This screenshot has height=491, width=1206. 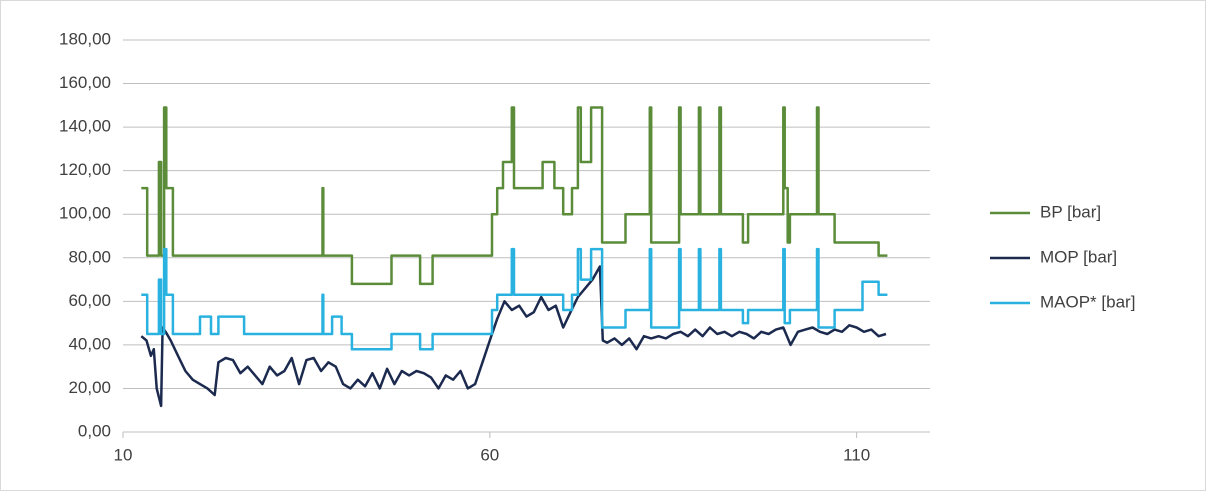 What do you see at coordinates (489, 454) in the screenshot?
I see `x-tick-label: 60` at bounding box center [489, 454].